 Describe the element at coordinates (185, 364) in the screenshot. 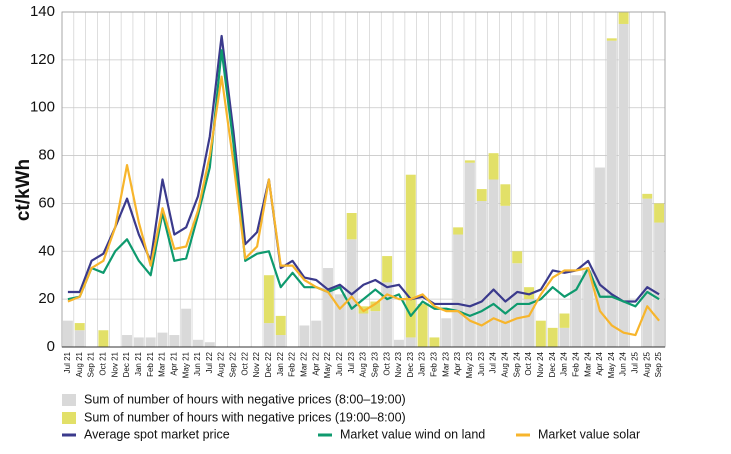

I see `x-tick-label: May 21` at that location.